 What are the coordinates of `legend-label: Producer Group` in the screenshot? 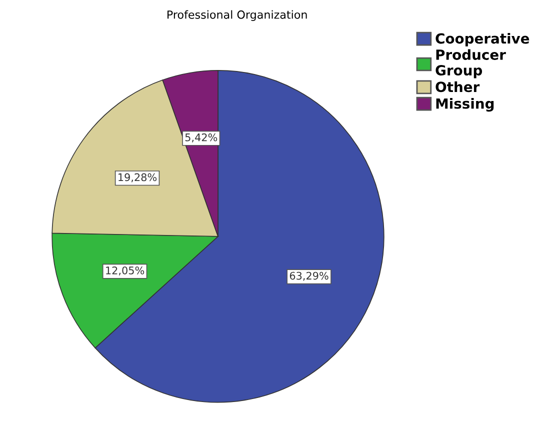 It's located at (471, 63).